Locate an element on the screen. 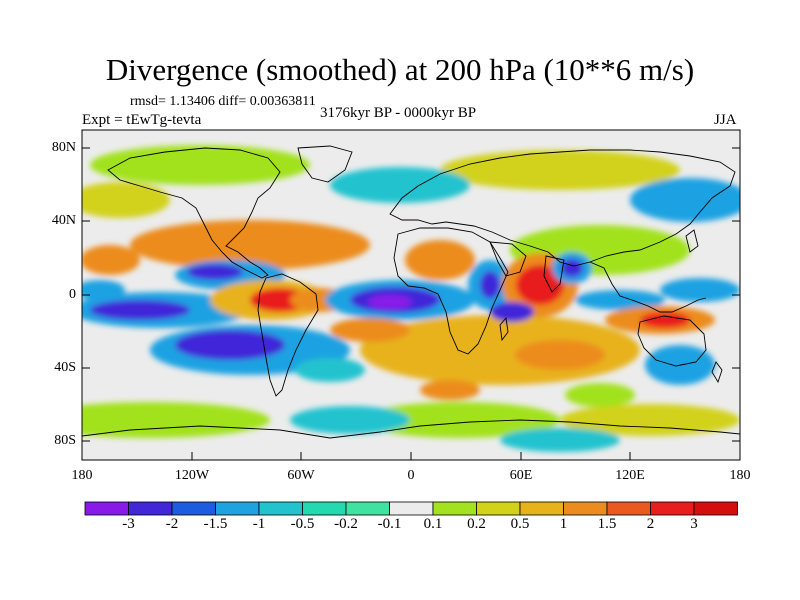 This screenshot has width=800, height=600. colorbar-label: 3 is located at coordinates (694, 524).